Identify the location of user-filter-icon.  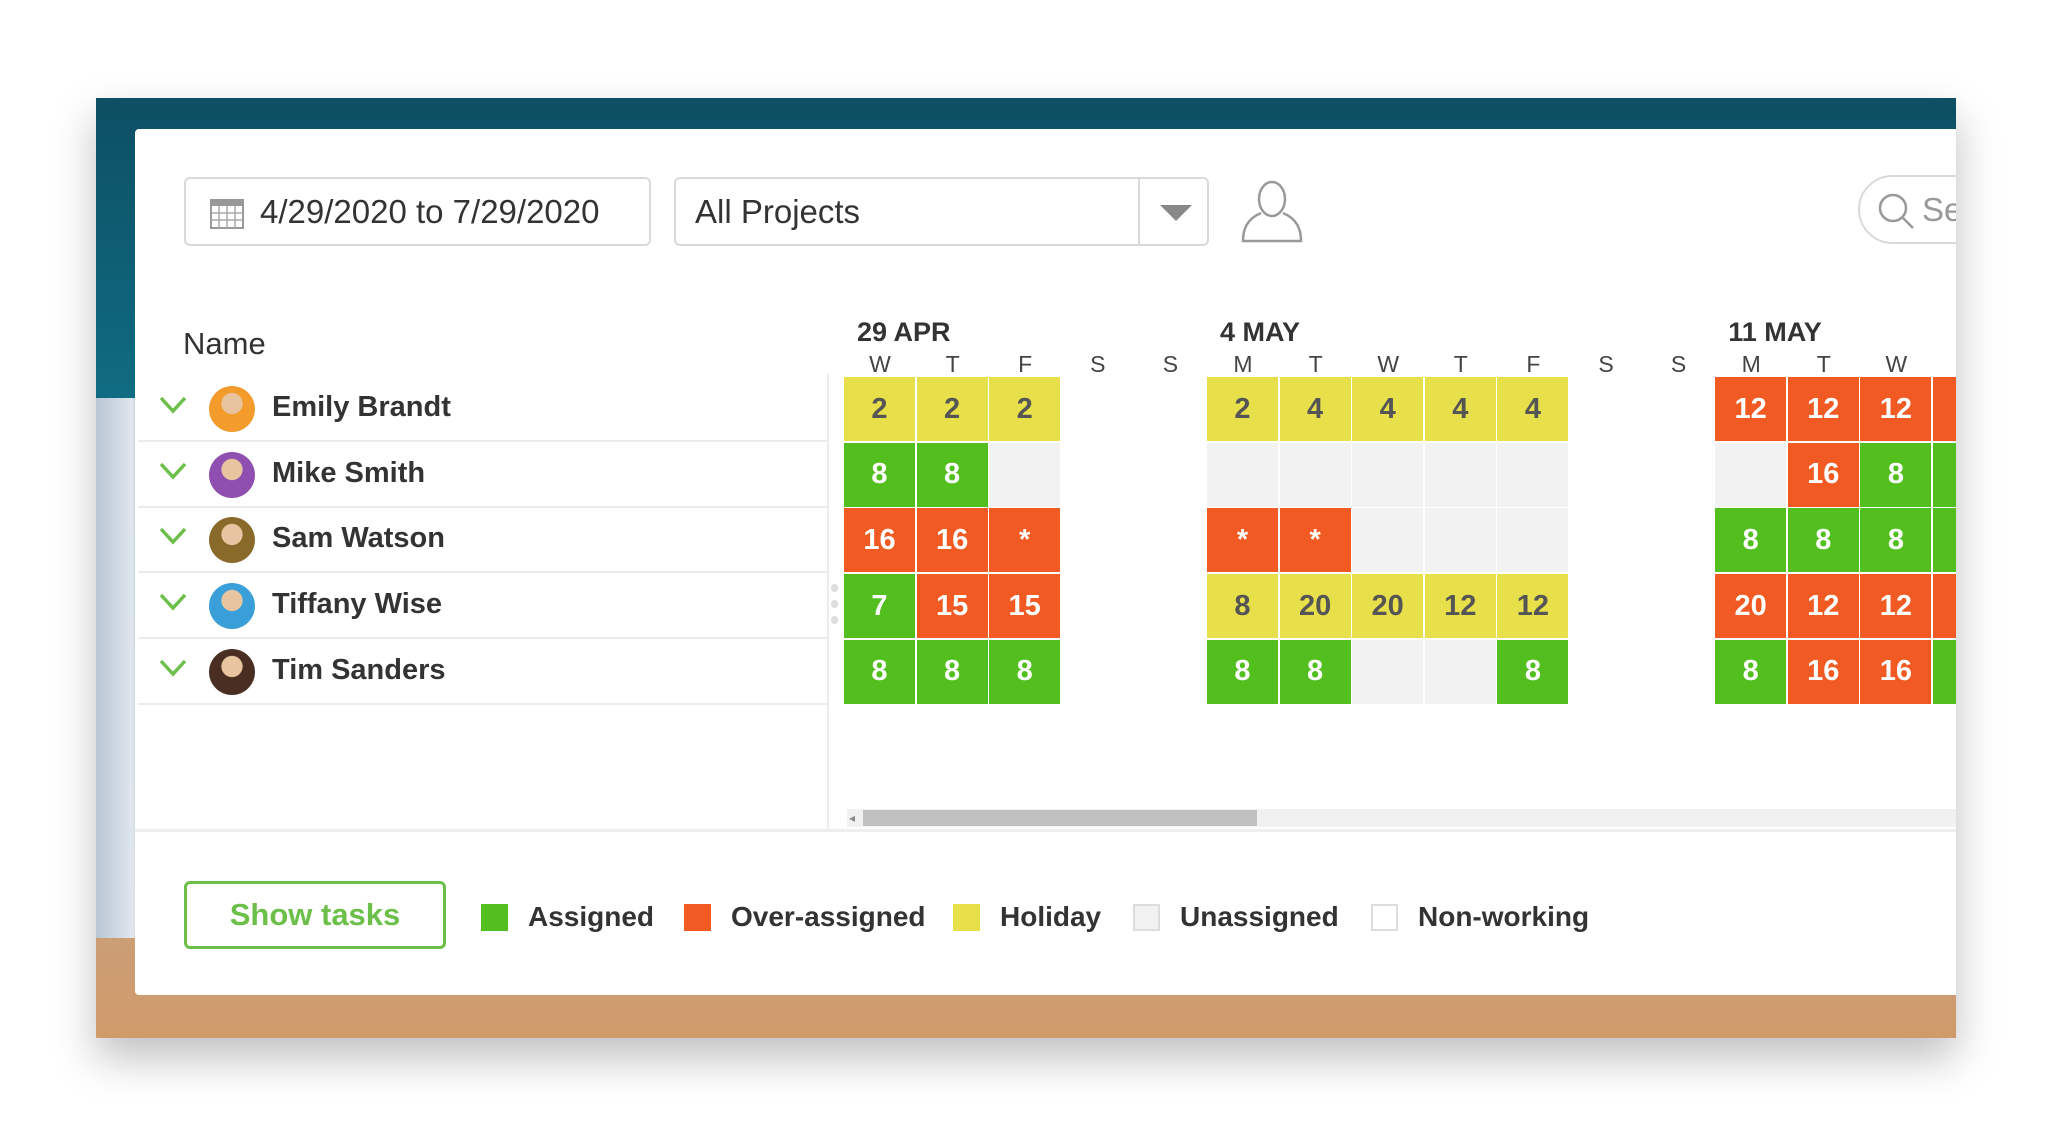
(1272, 212).